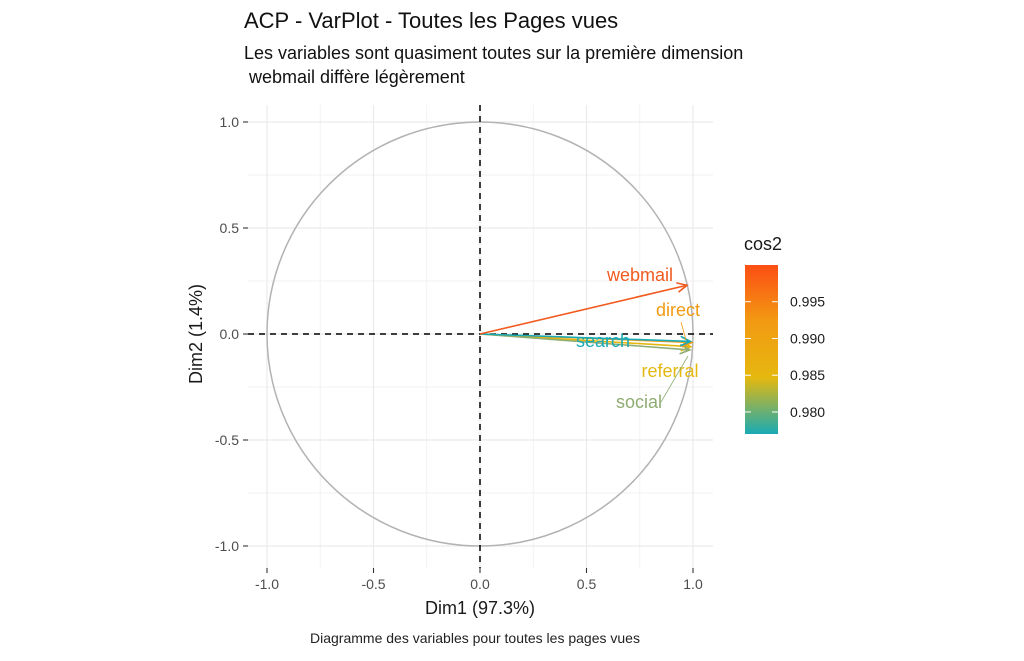 The height and width of the screenshot is (661, 1024). I want to click on y-tick-label: -1.0, so click(227, 546).